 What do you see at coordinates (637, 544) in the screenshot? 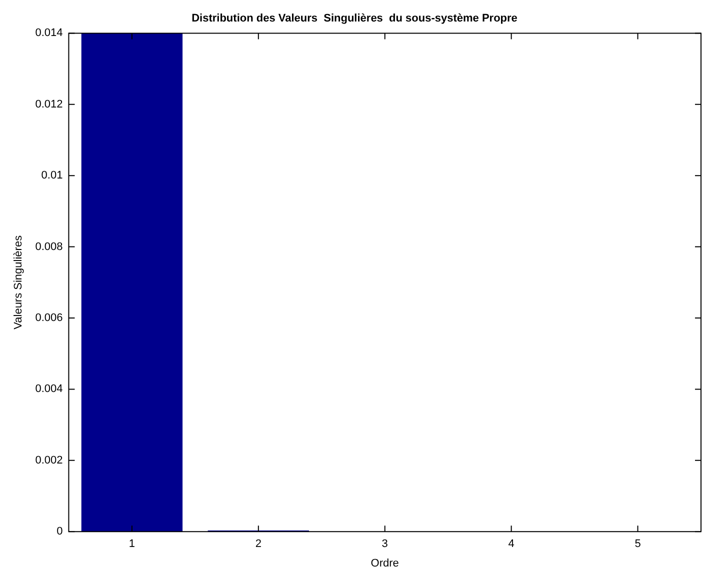
I see `x-tick-label: 5` at bounding box center [637, 544].